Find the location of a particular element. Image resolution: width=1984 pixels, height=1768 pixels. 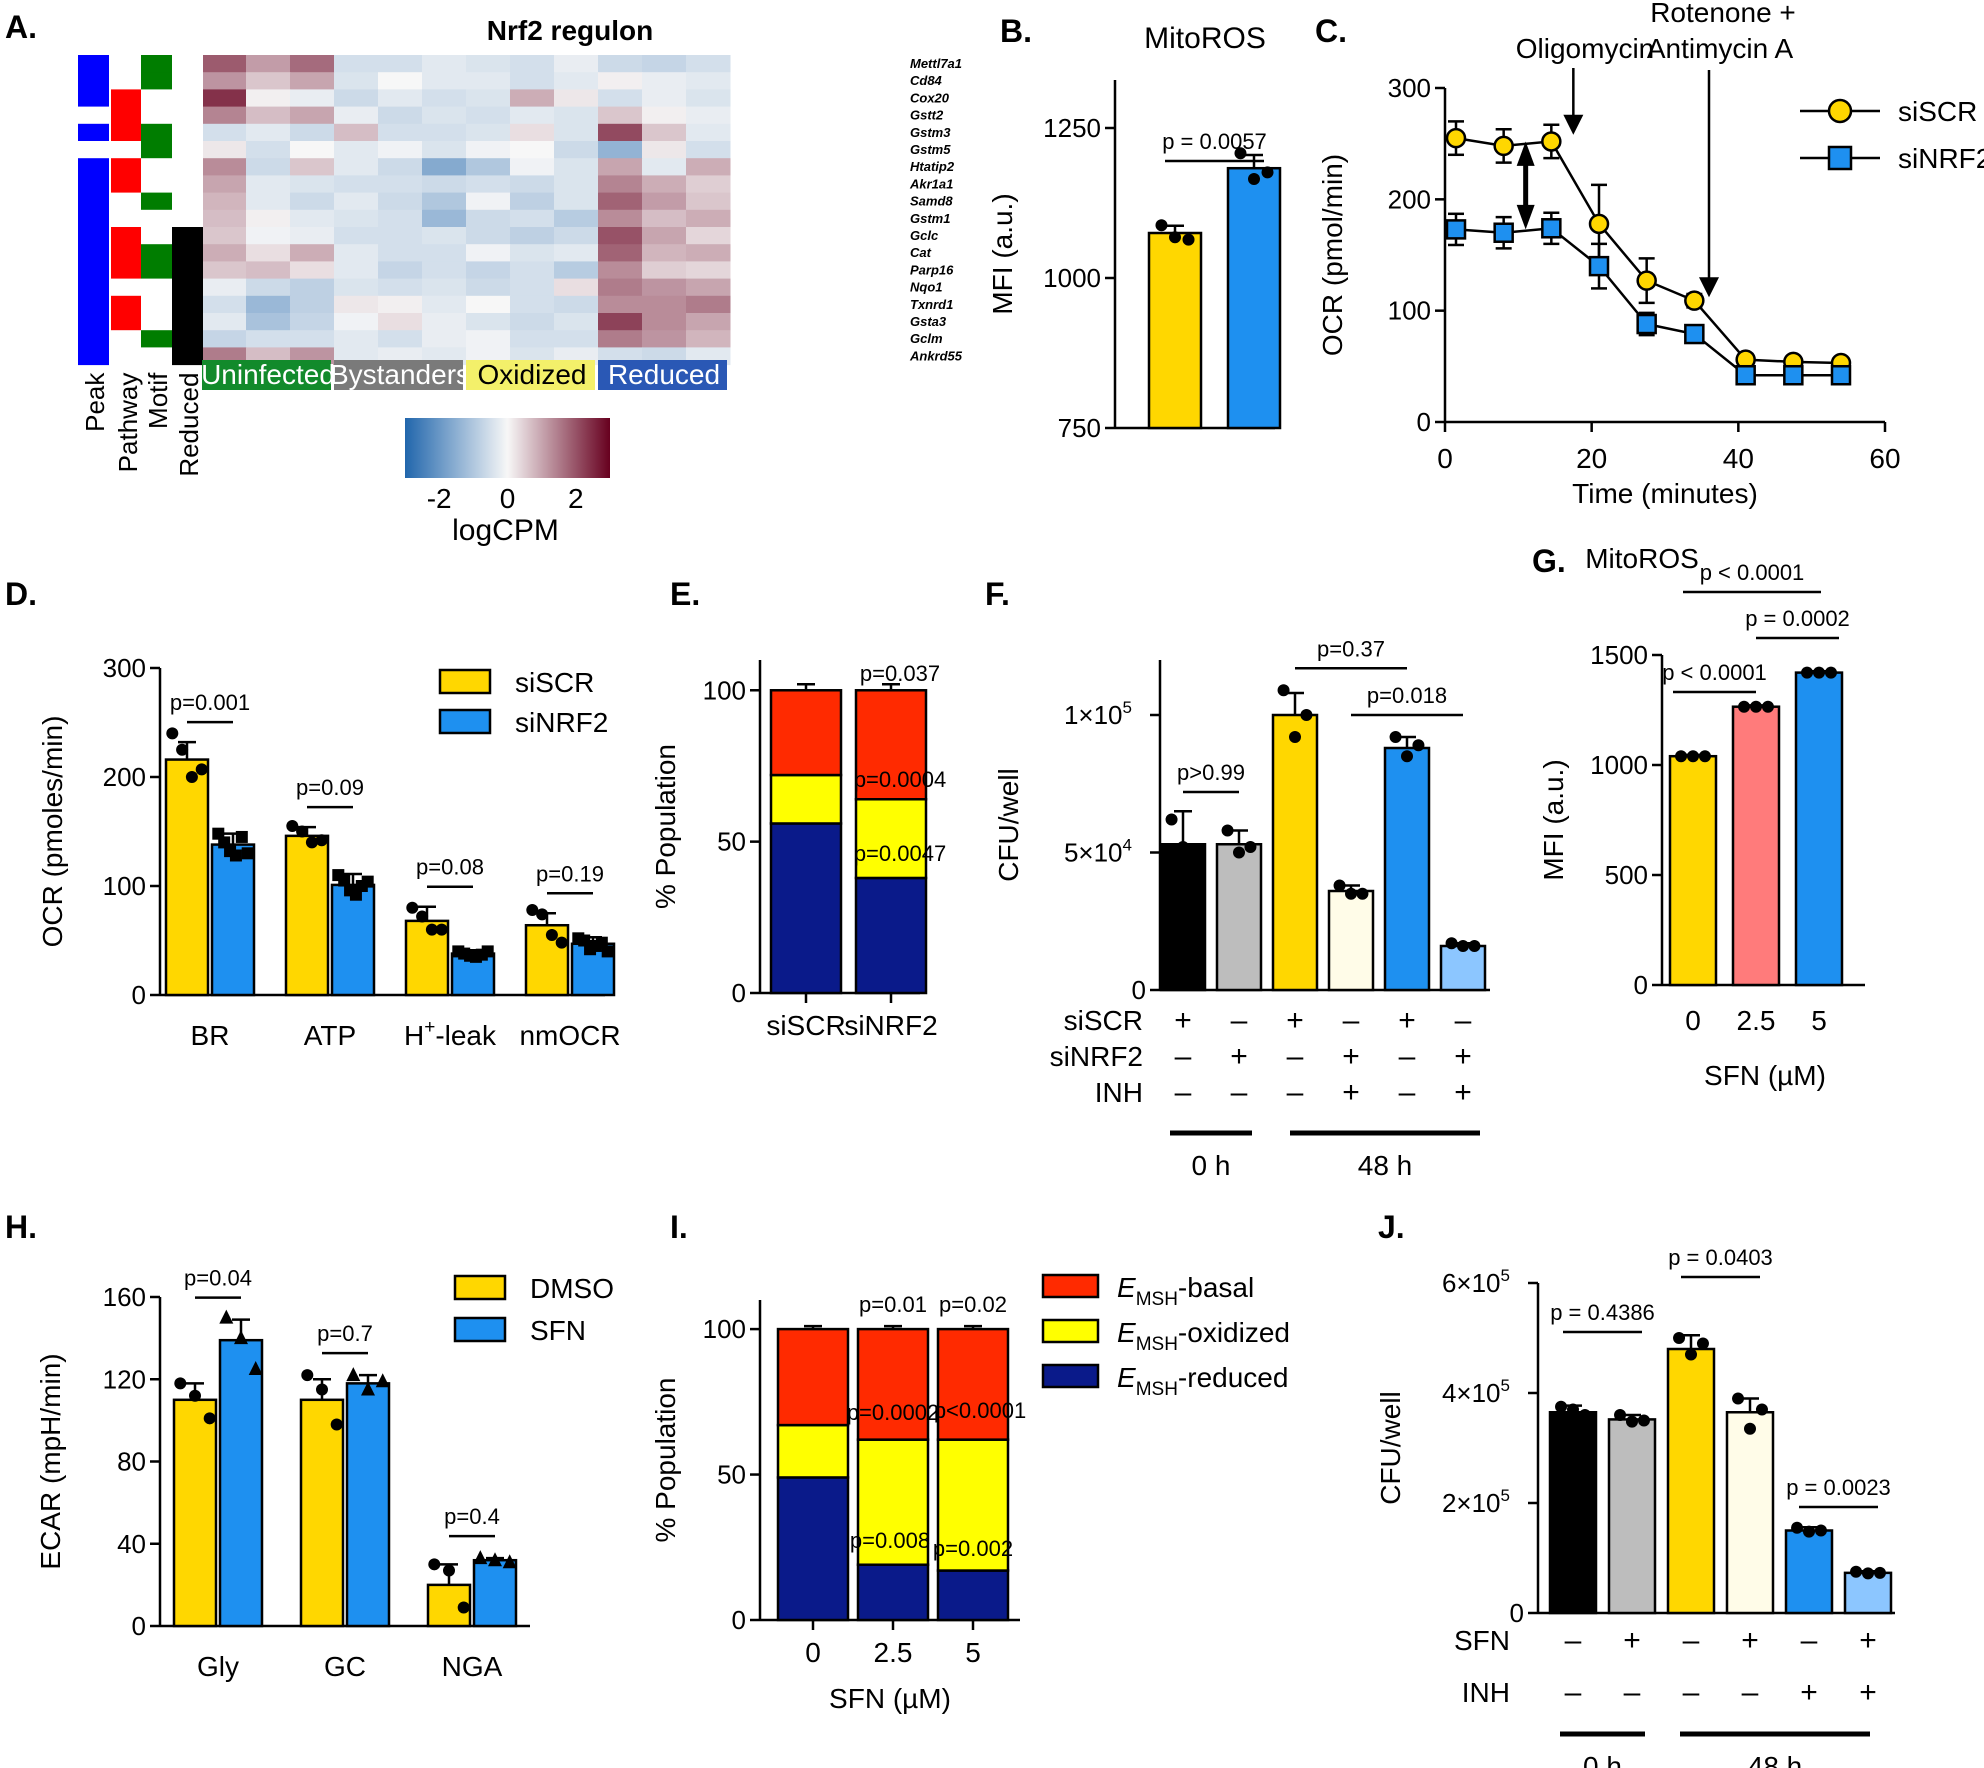

legend-label: SFN is located at coordinates (558, 1330).